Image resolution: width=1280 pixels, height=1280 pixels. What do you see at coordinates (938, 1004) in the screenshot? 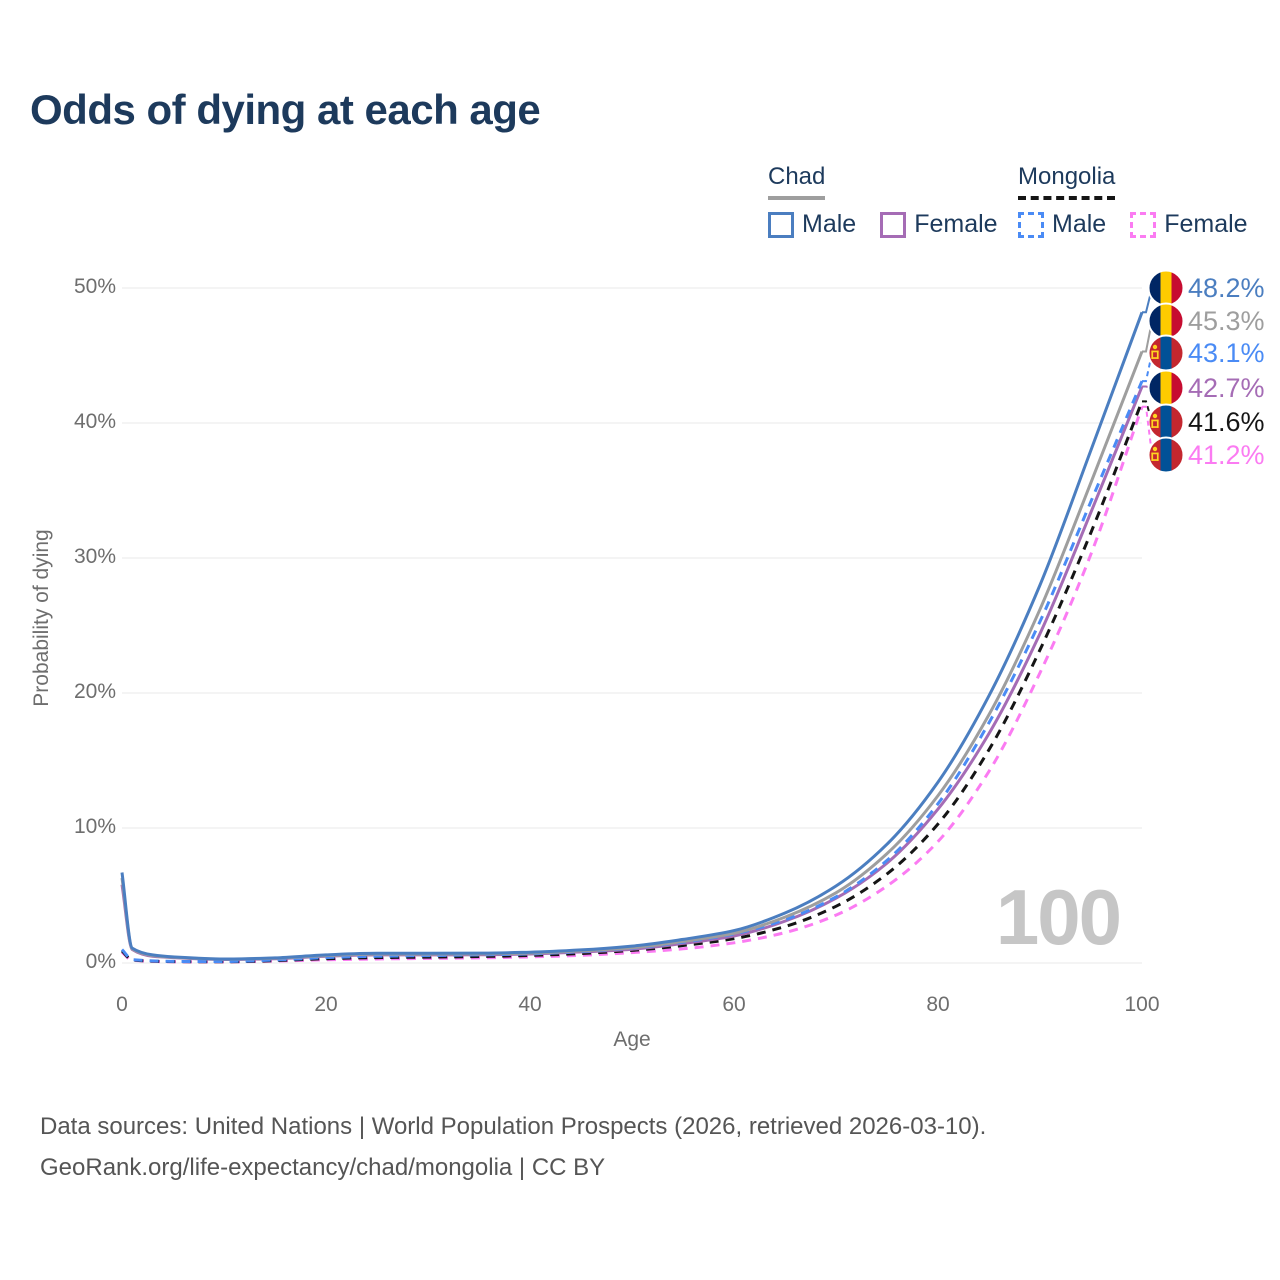
I see `x-tick-80: 80` at bounding box center [938, 1004].